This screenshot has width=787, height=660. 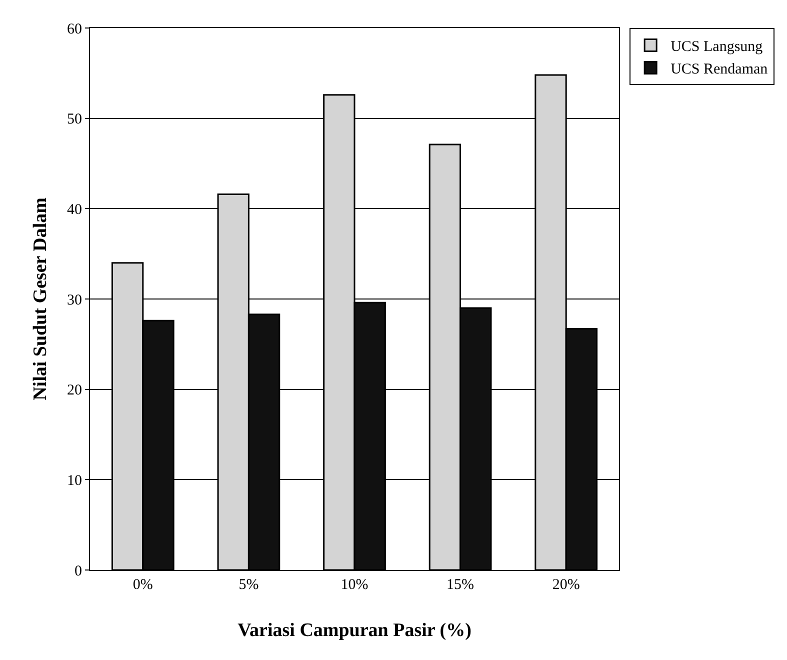 I want to click on y-axis-title: Nilai Sudut Geser Dalam, so click(x=40, y=298).